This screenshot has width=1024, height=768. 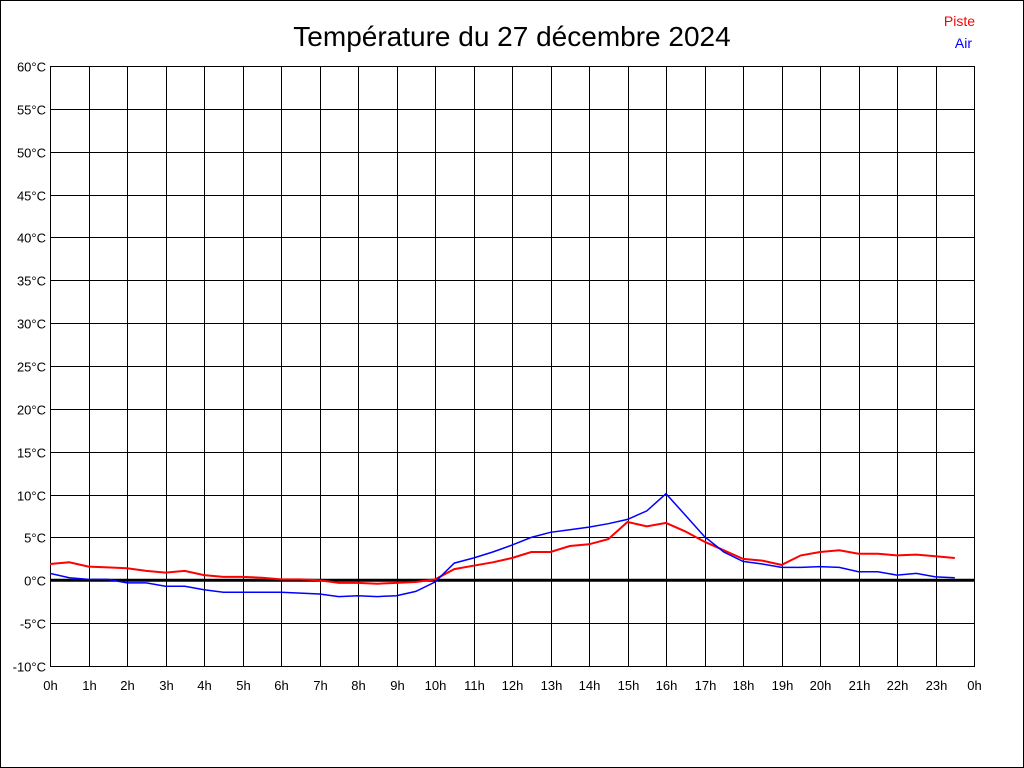 What do you see at coordinates (31, 67) in the screenshot?
I see `y-tick-label: 60°C` at bounding box center [31, 67].